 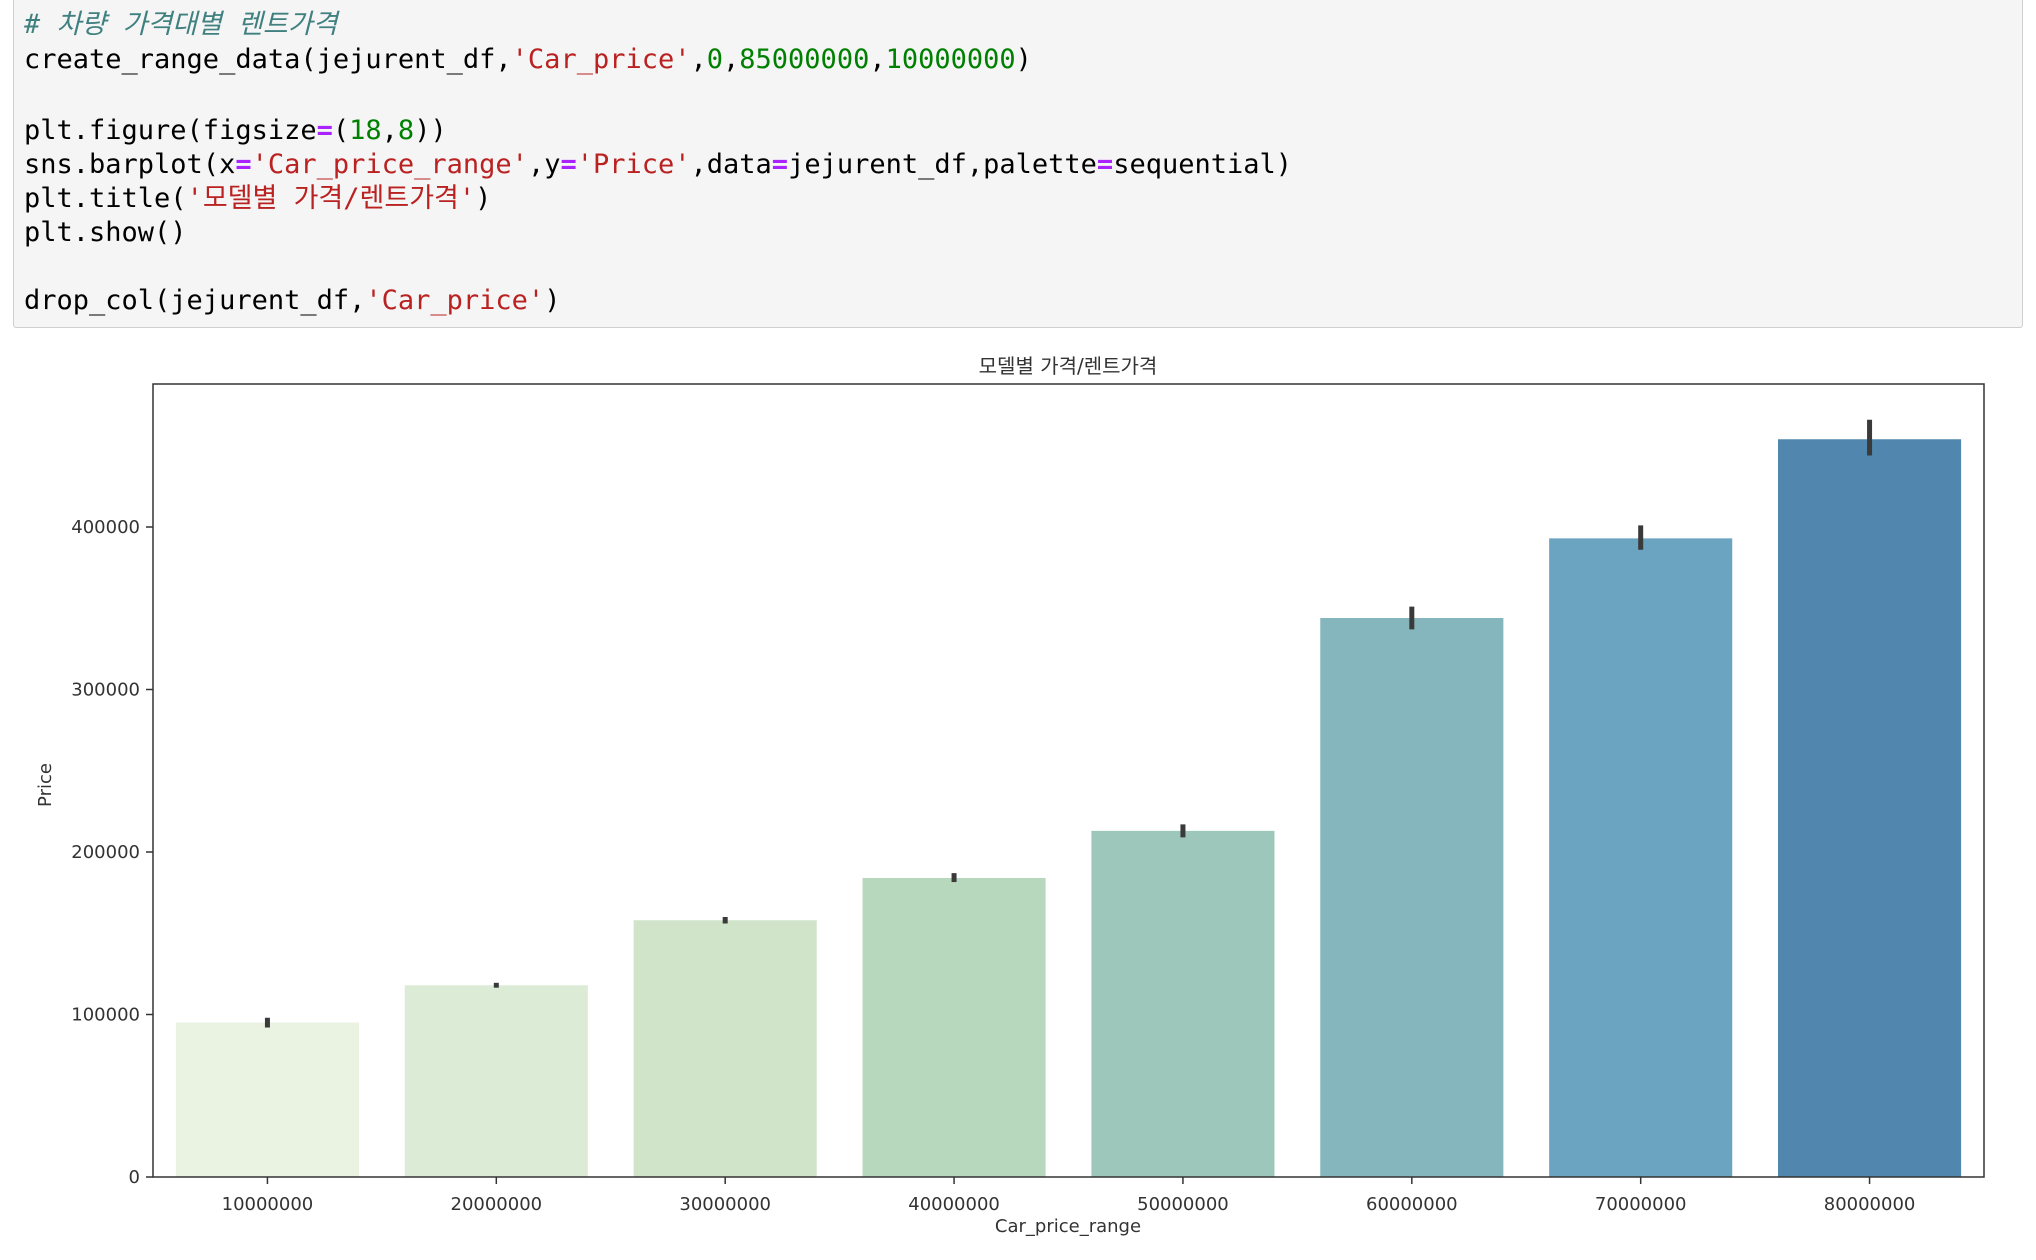 I want to click on code-token: plt.show(), so click(x=105, y=232).